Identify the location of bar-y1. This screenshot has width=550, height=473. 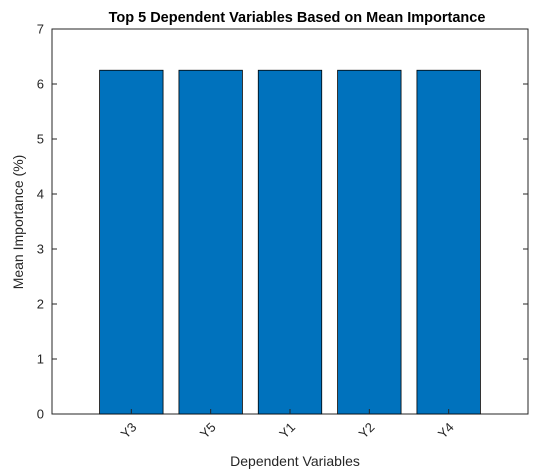
(290, 242).